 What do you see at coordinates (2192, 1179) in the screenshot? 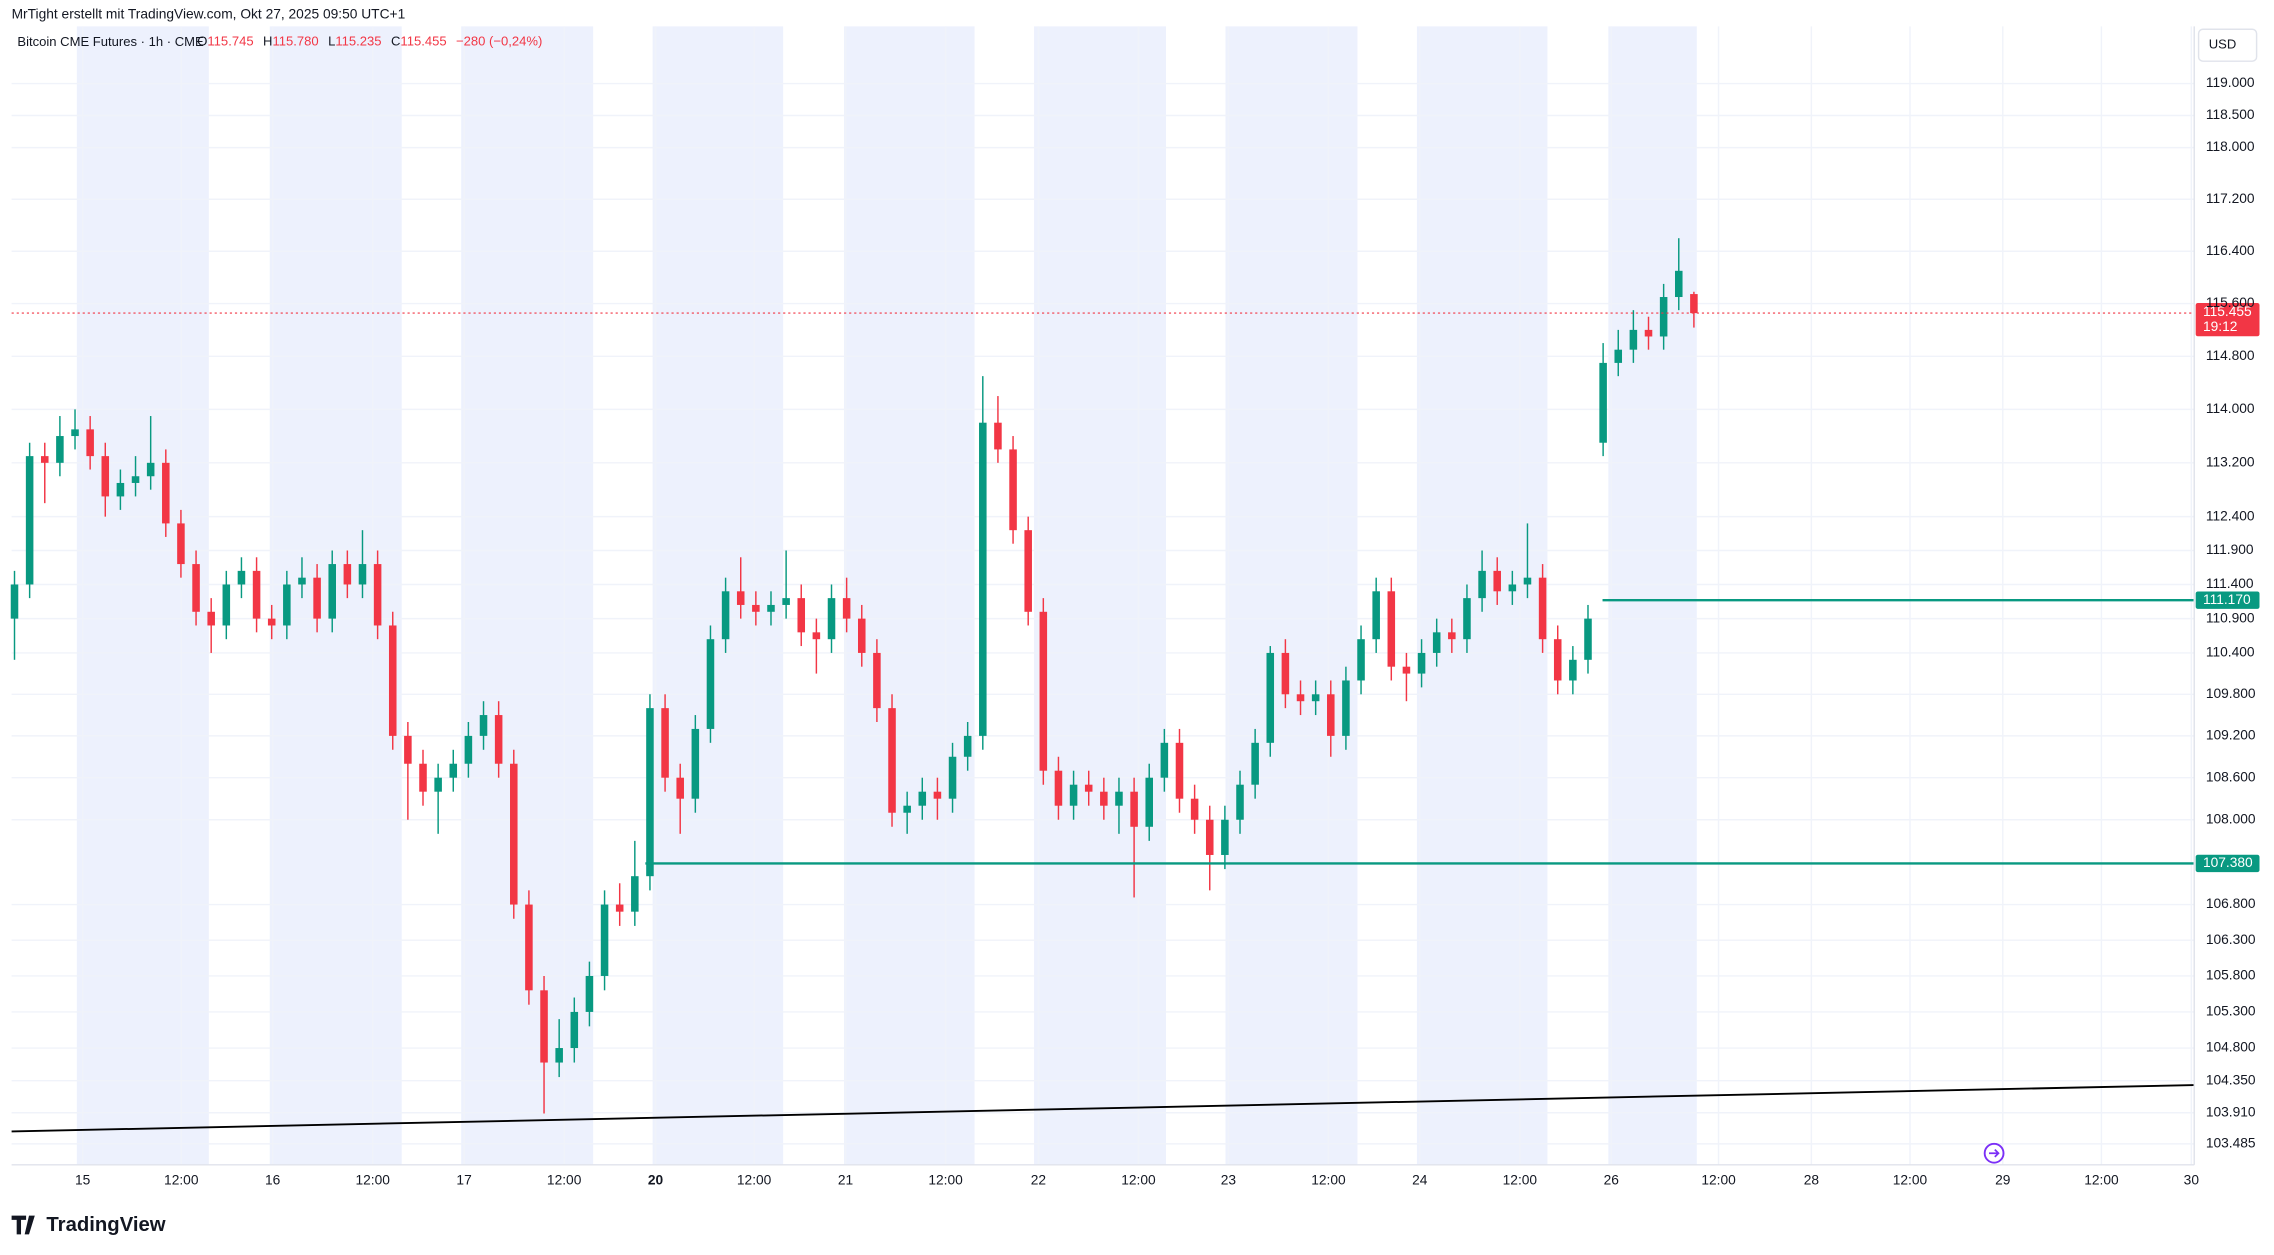
I see `x-tick-label: 30` at bounding box center [2192, 1179].